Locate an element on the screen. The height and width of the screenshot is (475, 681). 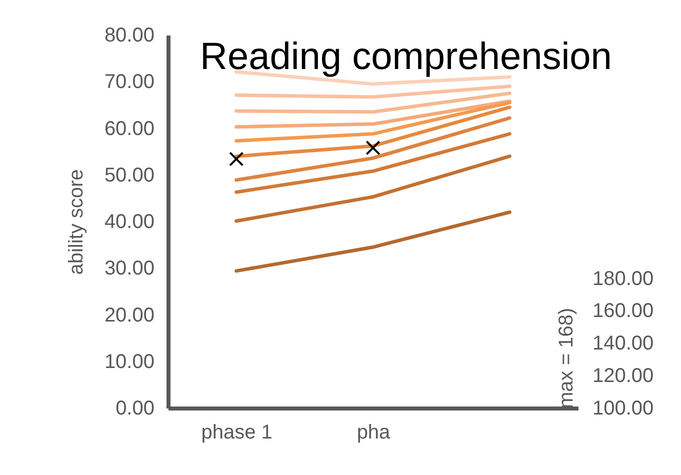
x-tick-label: pha is located at coordinates (374, 433).